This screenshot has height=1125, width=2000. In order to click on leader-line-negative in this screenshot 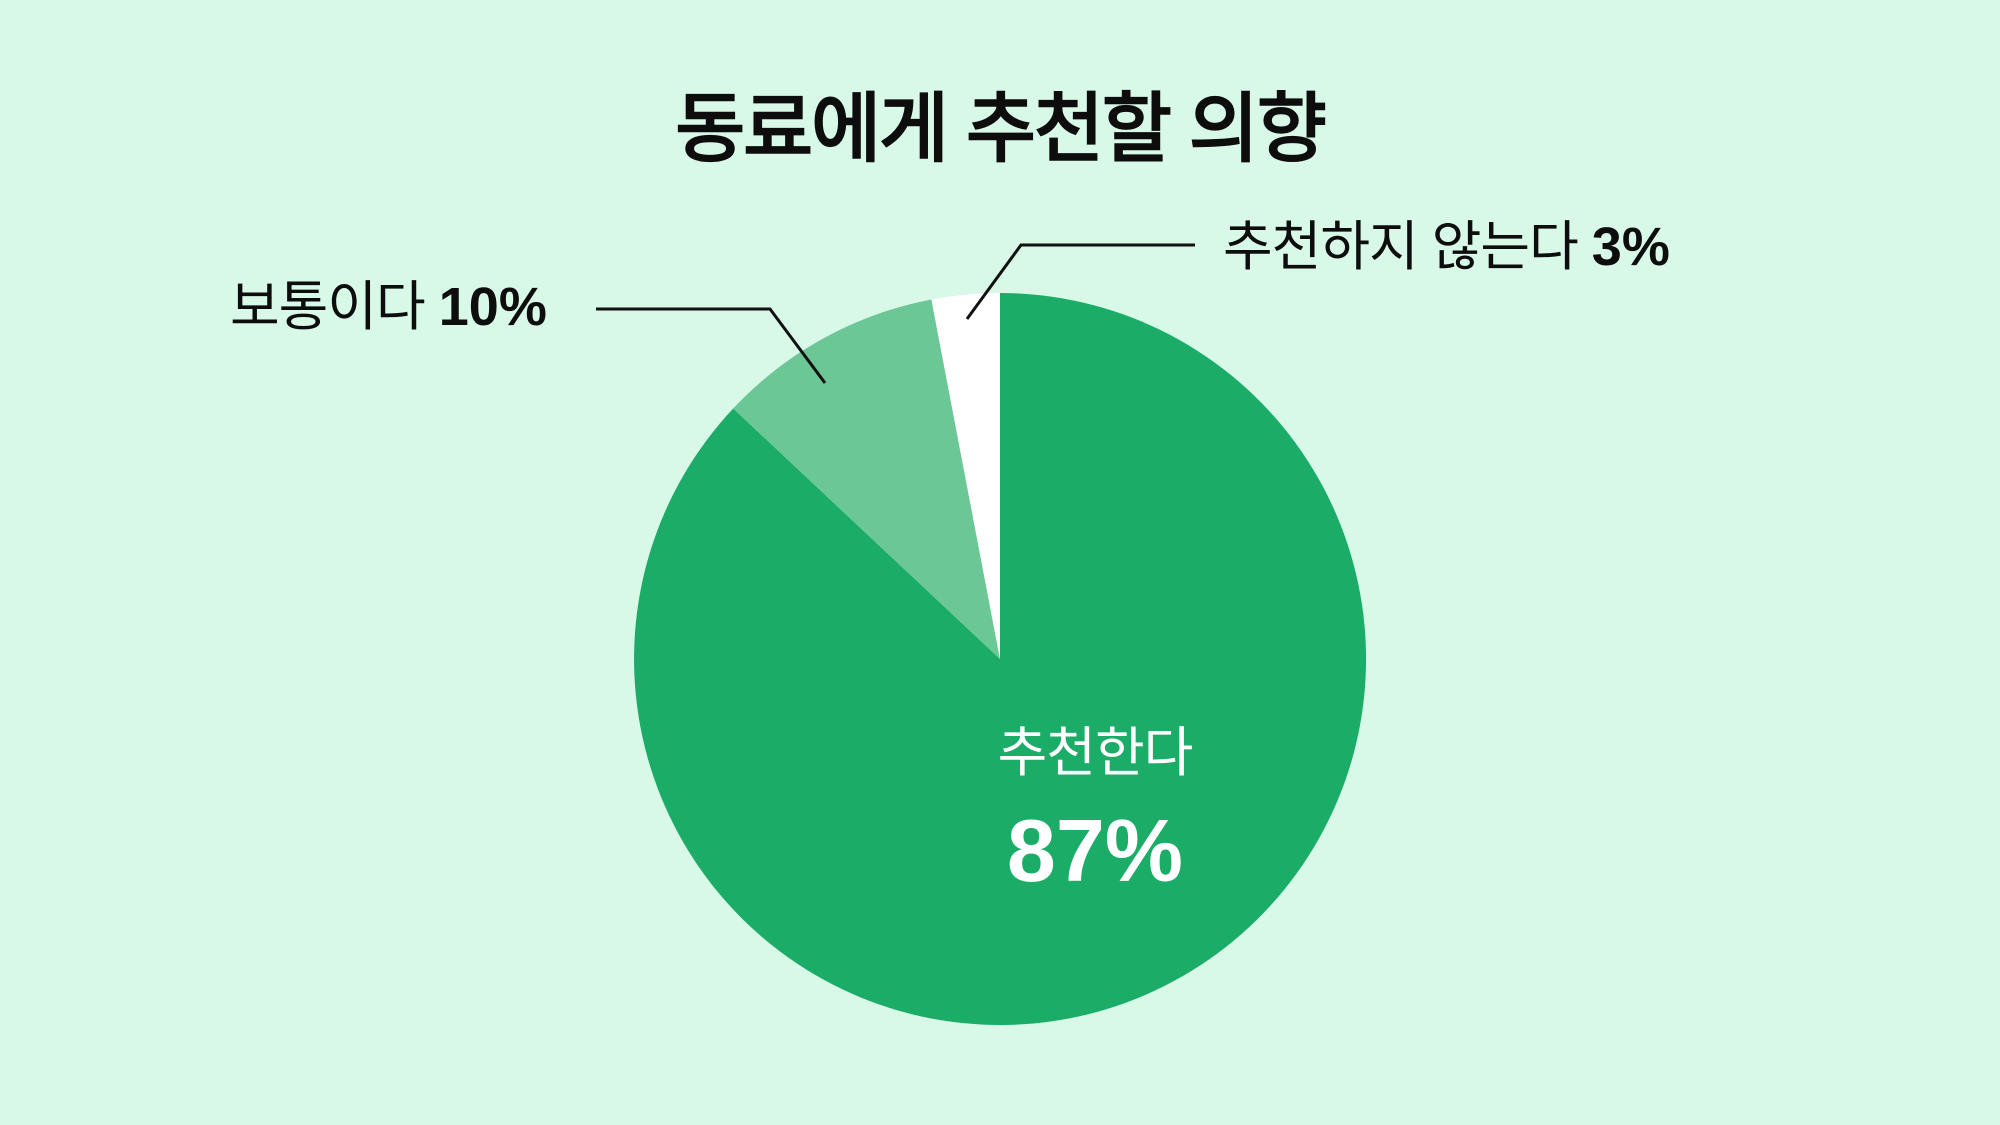, I will do `click(1080, 281)`.